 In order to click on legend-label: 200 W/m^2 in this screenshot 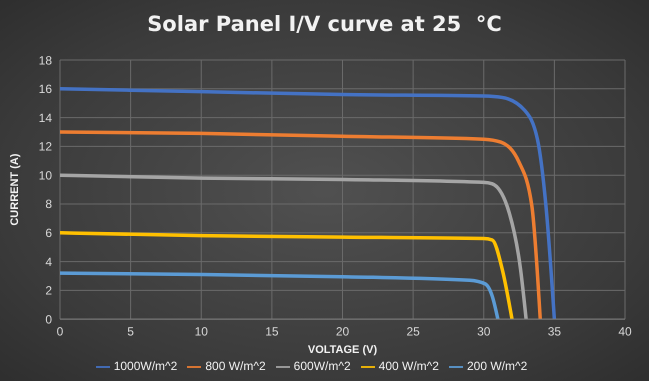, I will do `click(497, 366)`.